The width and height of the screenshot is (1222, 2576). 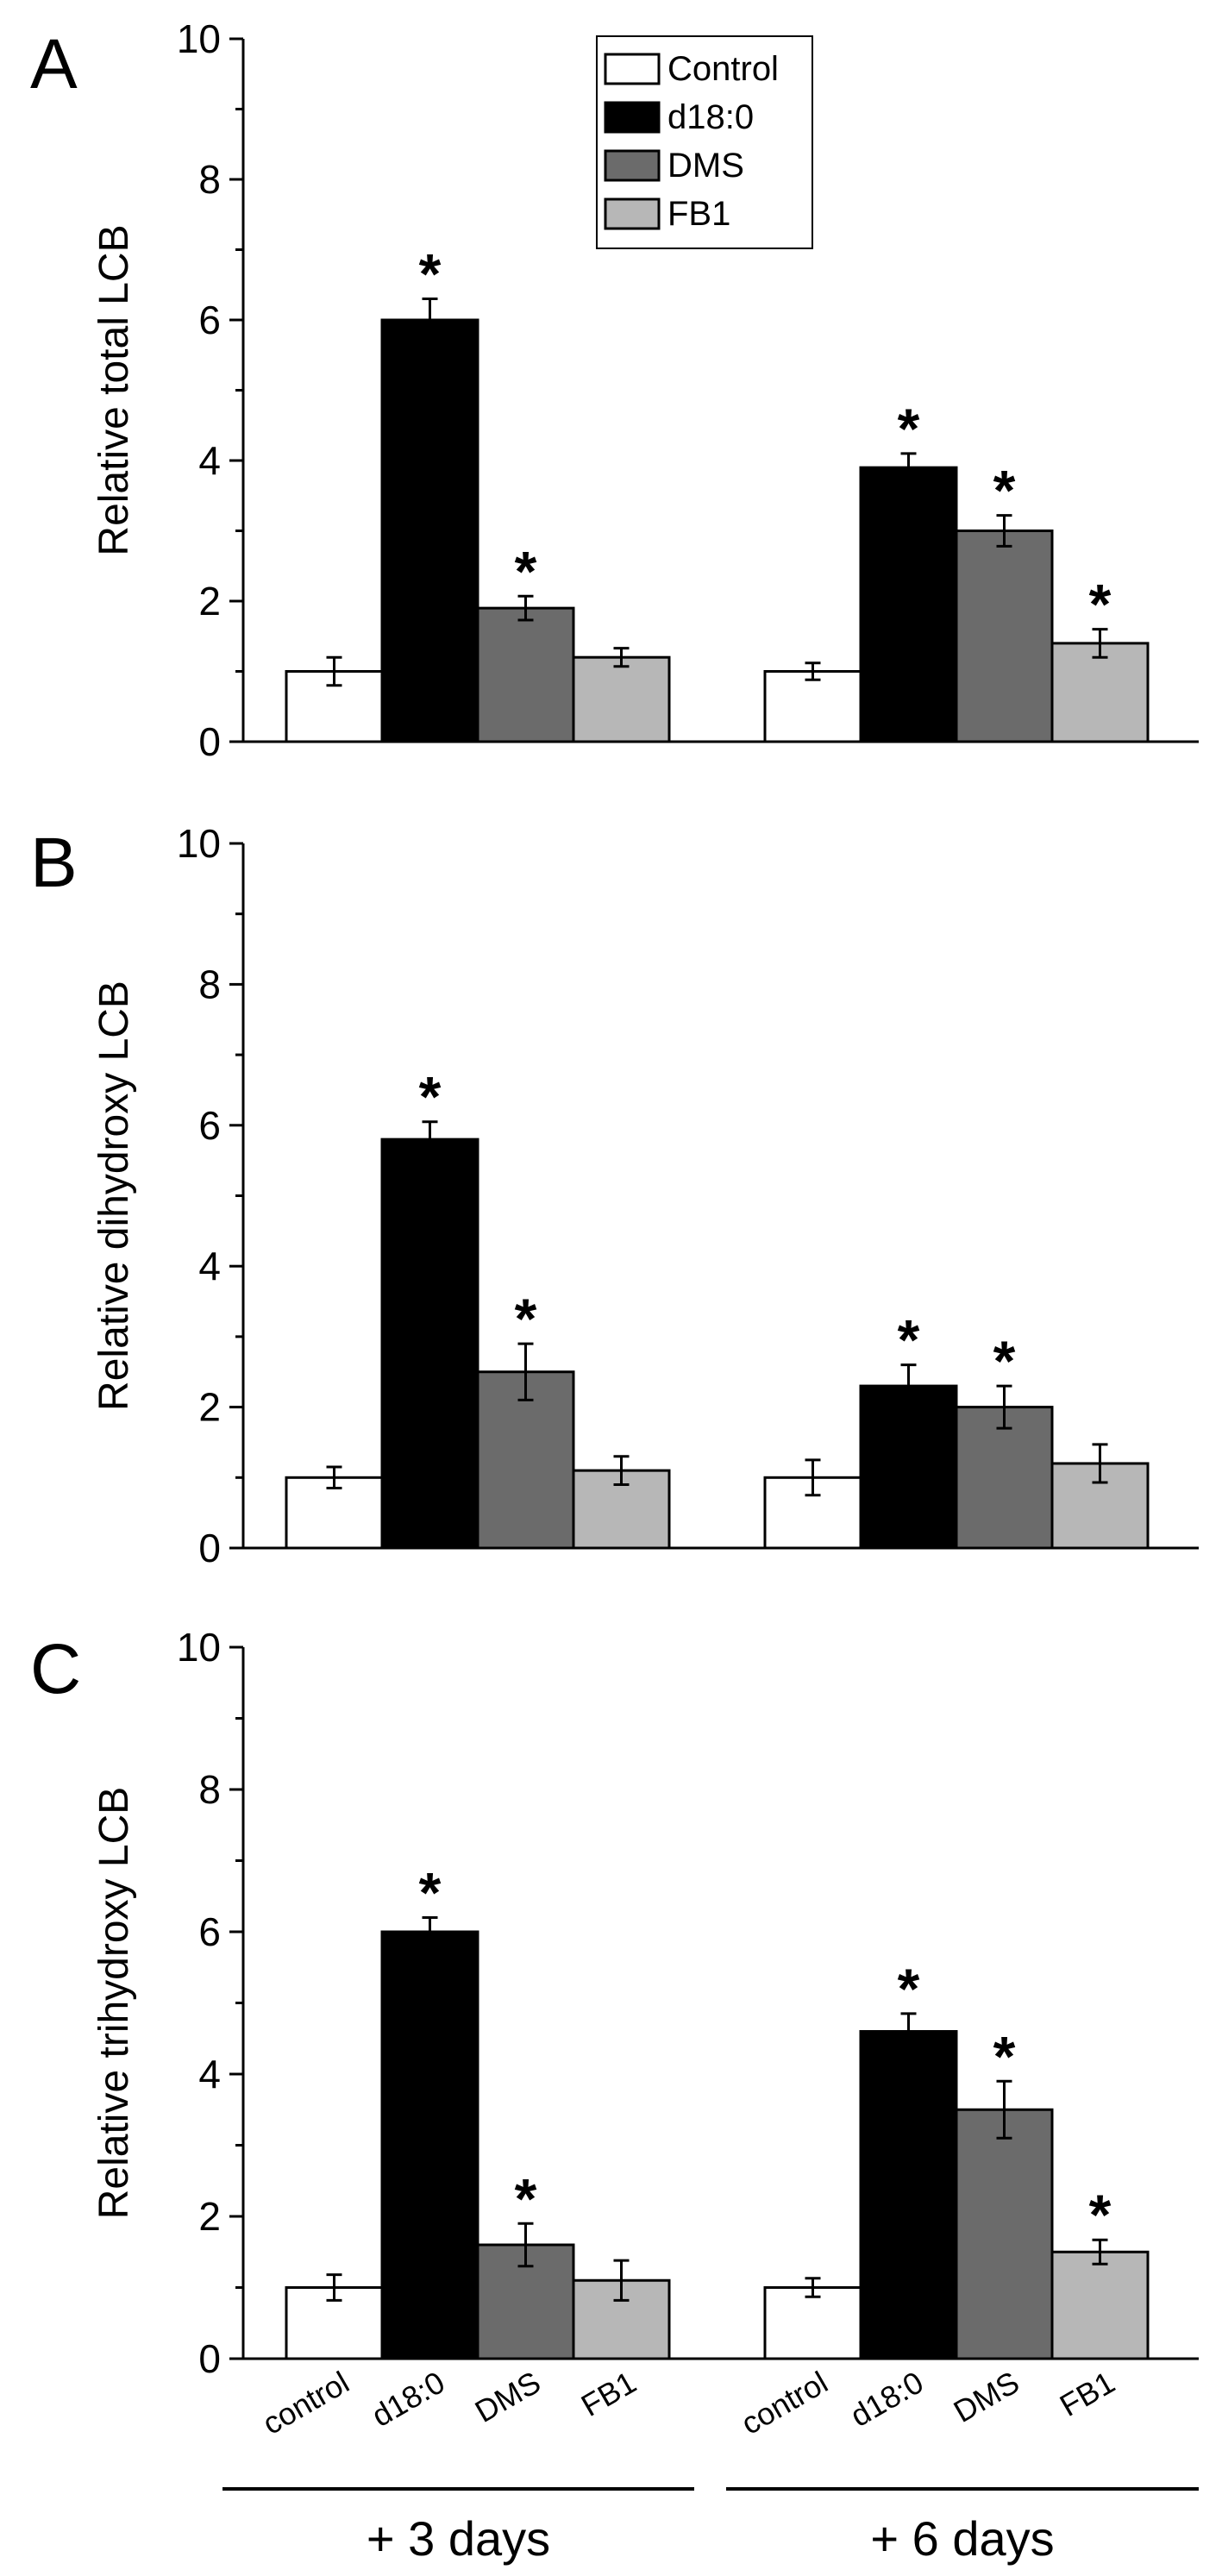 I want to click on legend-label: d18:0, so click(x=710, y=117).